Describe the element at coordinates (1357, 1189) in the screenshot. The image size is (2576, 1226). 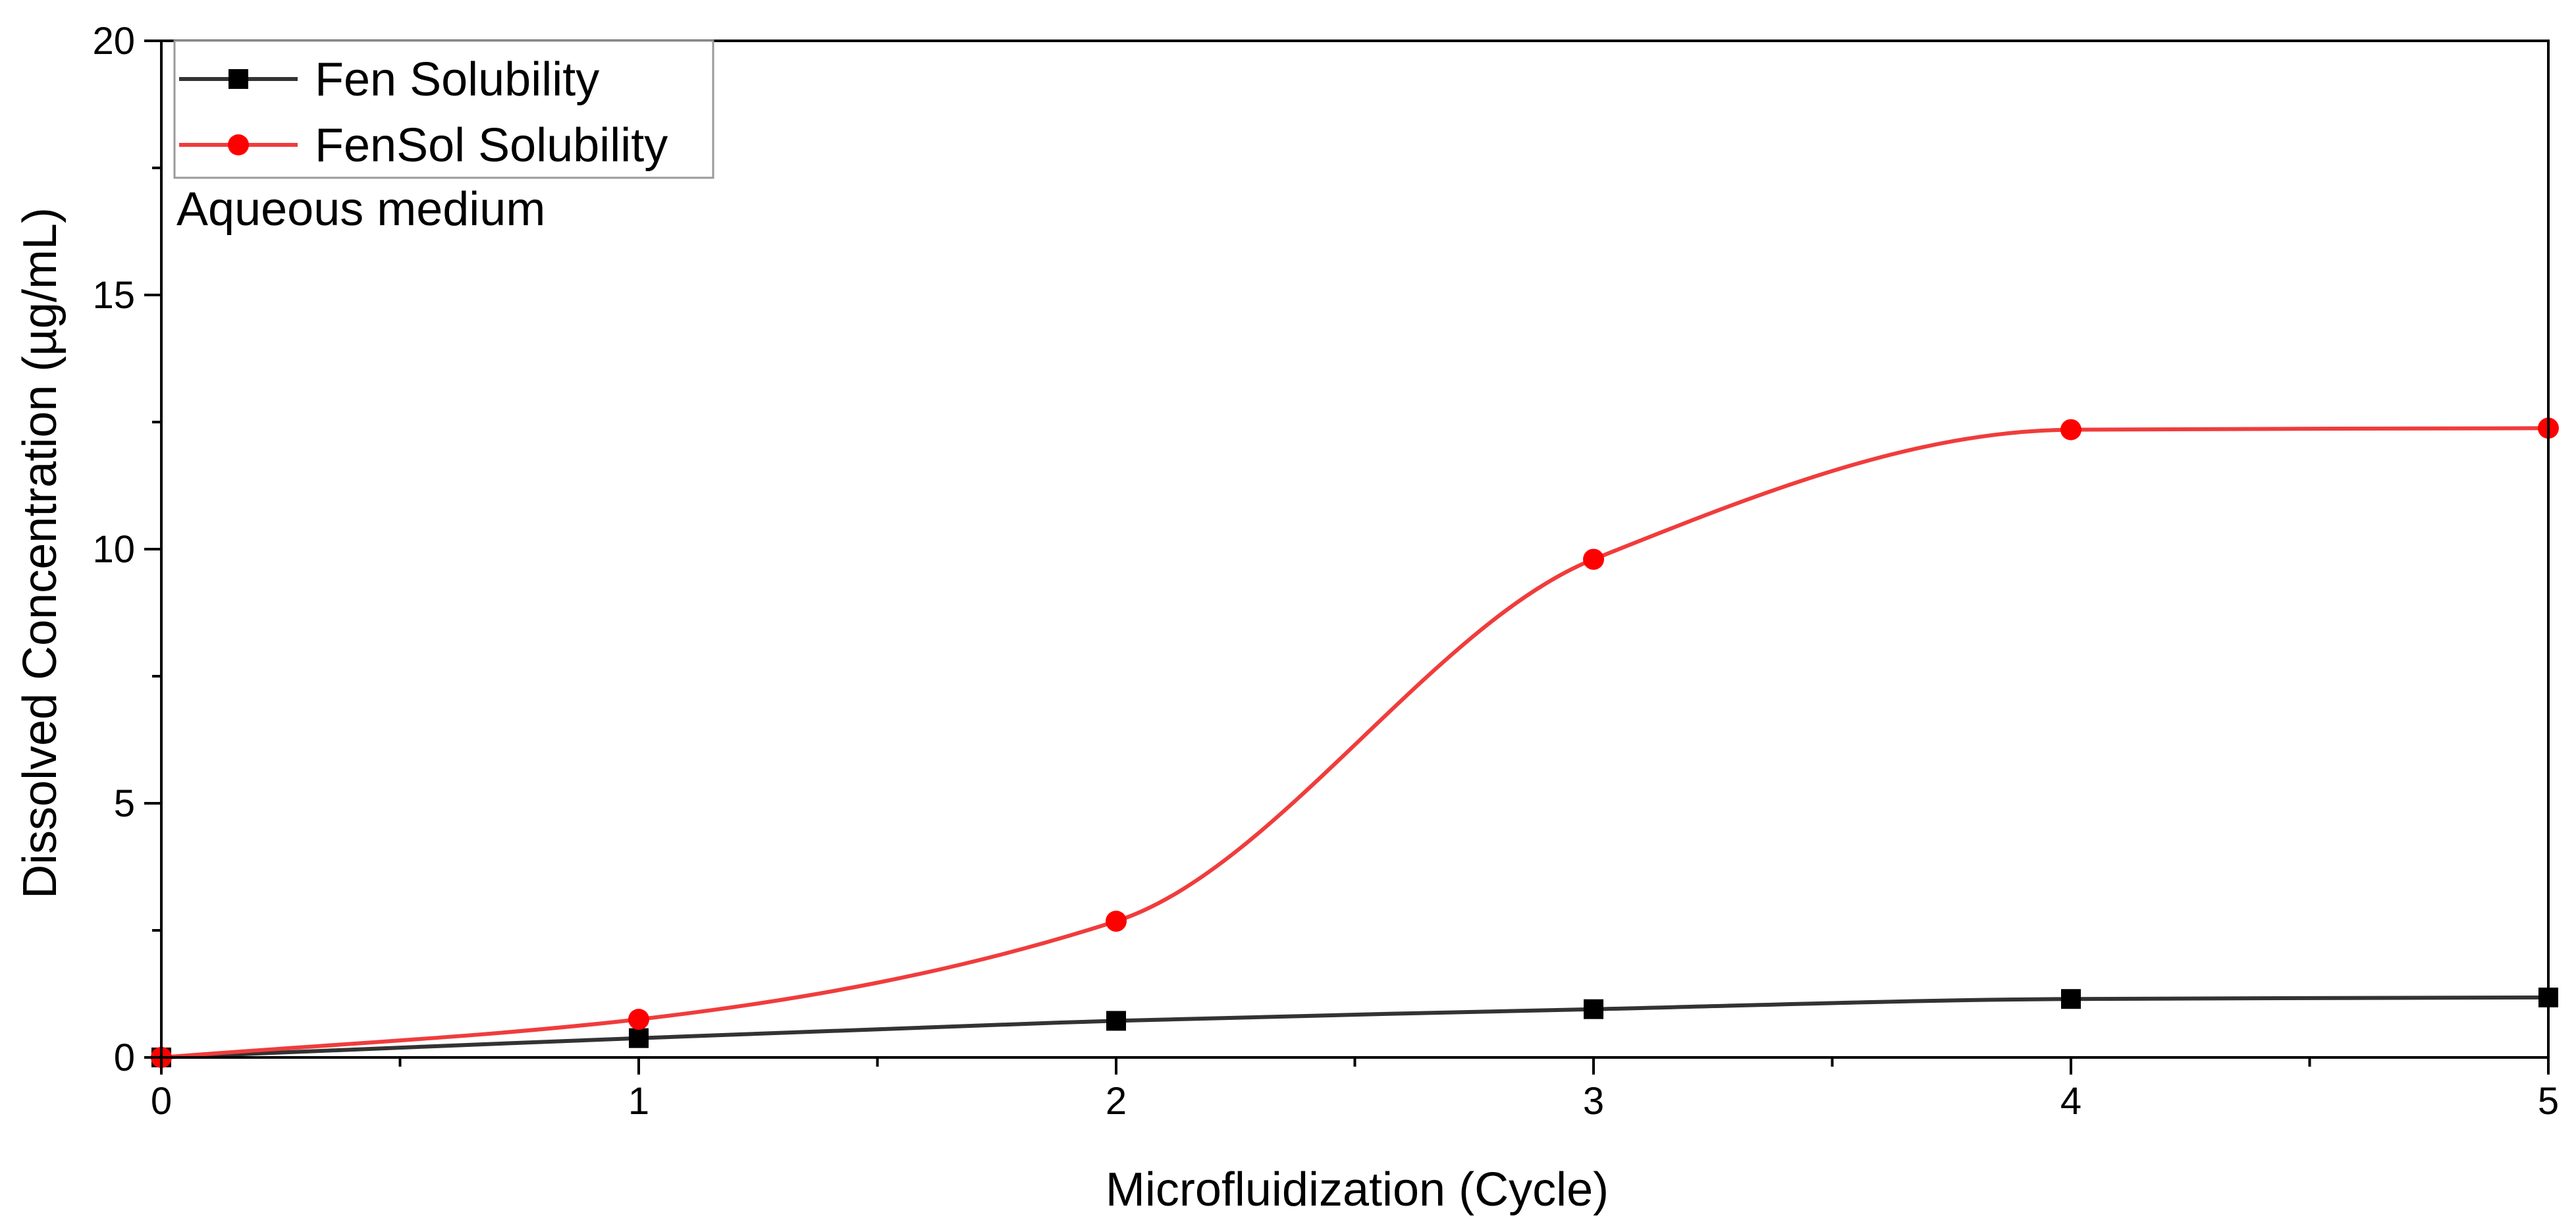
I see `x-axis-title: Microfluidization (Cycle)` at that location.